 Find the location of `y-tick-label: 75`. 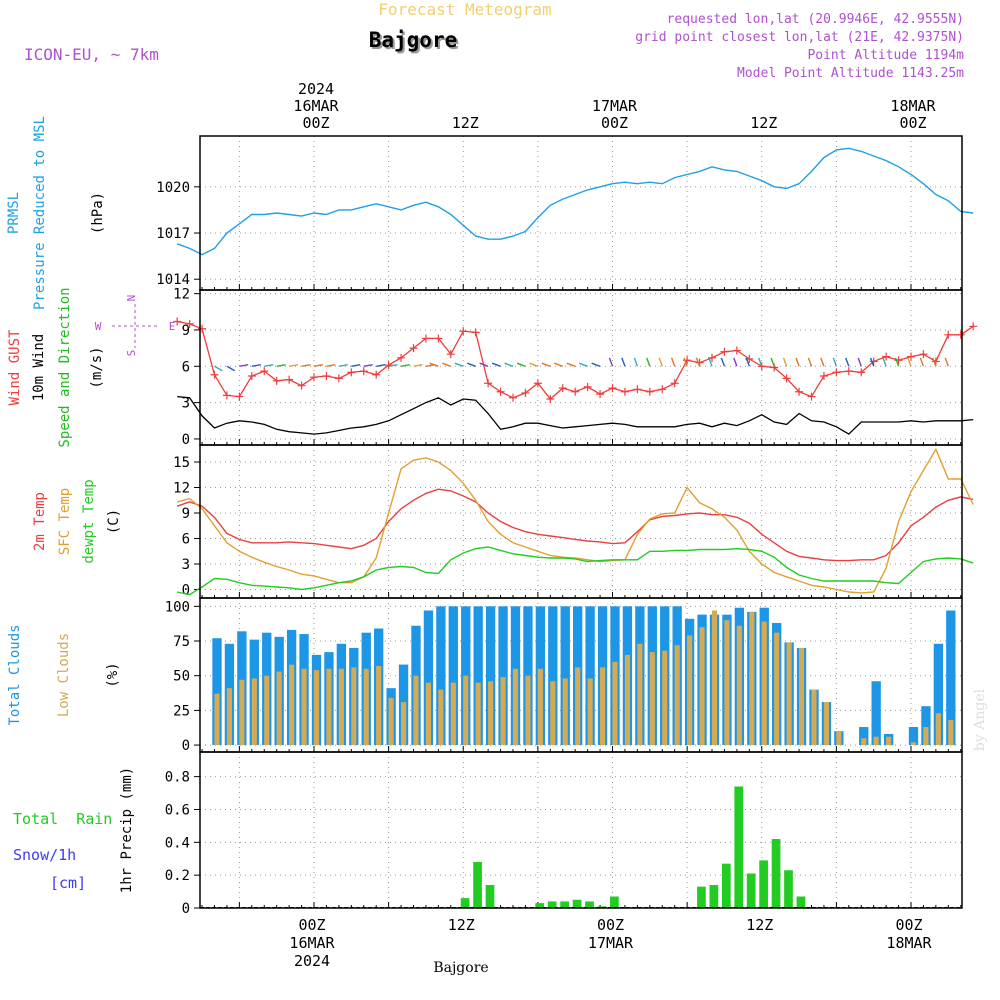

y-tick-label: 75 is located at coordinates (181, 642).